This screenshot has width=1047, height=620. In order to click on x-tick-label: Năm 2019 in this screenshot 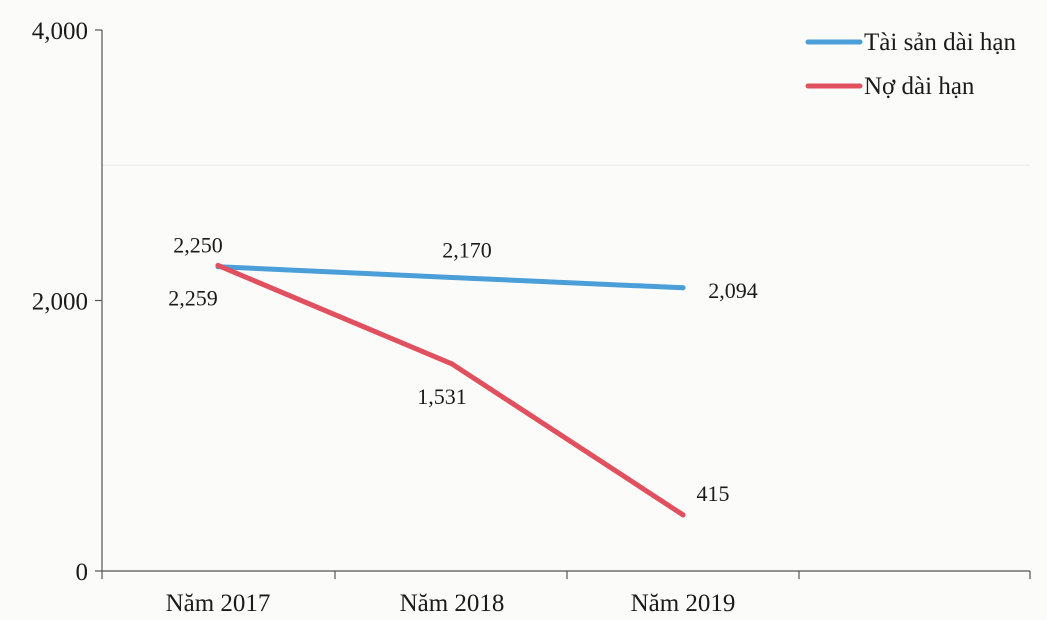, I will do `click(683, 602)`.